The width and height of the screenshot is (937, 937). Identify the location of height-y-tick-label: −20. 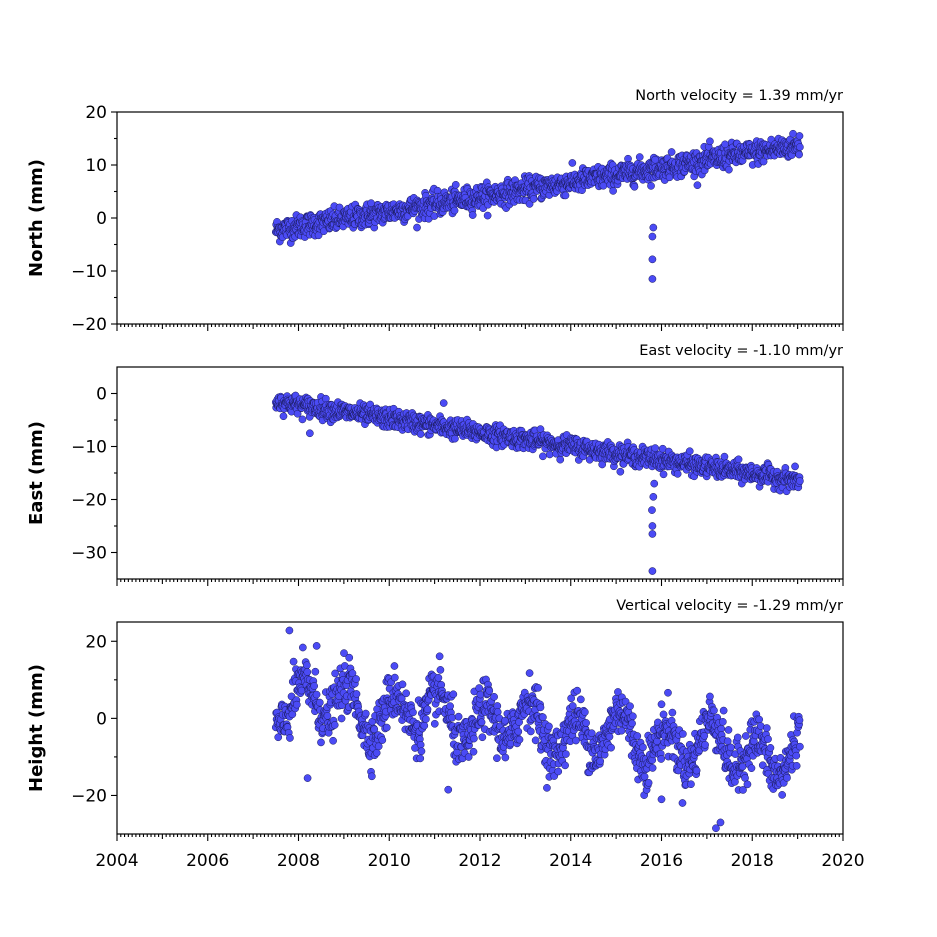
(89, 796).